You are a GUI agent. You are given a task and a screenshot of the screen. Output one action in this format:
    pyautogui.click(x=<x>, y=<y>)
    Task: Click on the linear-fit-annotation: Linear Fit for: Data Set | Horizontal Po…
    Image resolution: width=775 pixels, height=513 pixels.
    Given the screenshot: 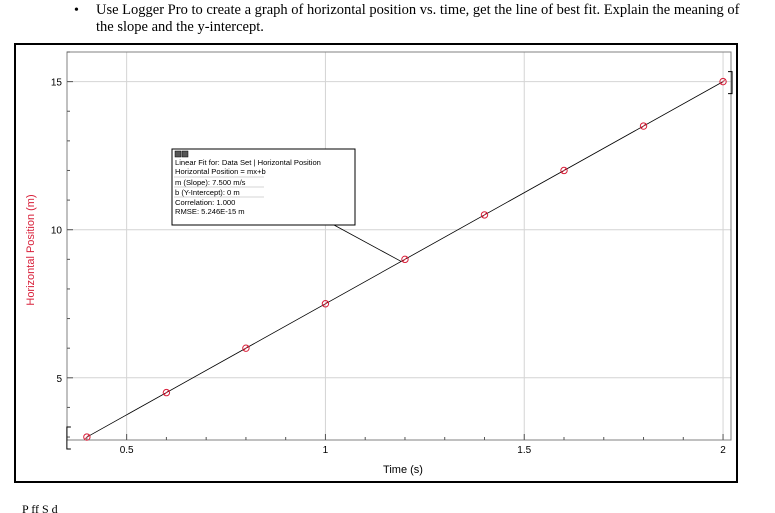 What is the action you would take?
    pyautogui.click(x=263, y=187)
    